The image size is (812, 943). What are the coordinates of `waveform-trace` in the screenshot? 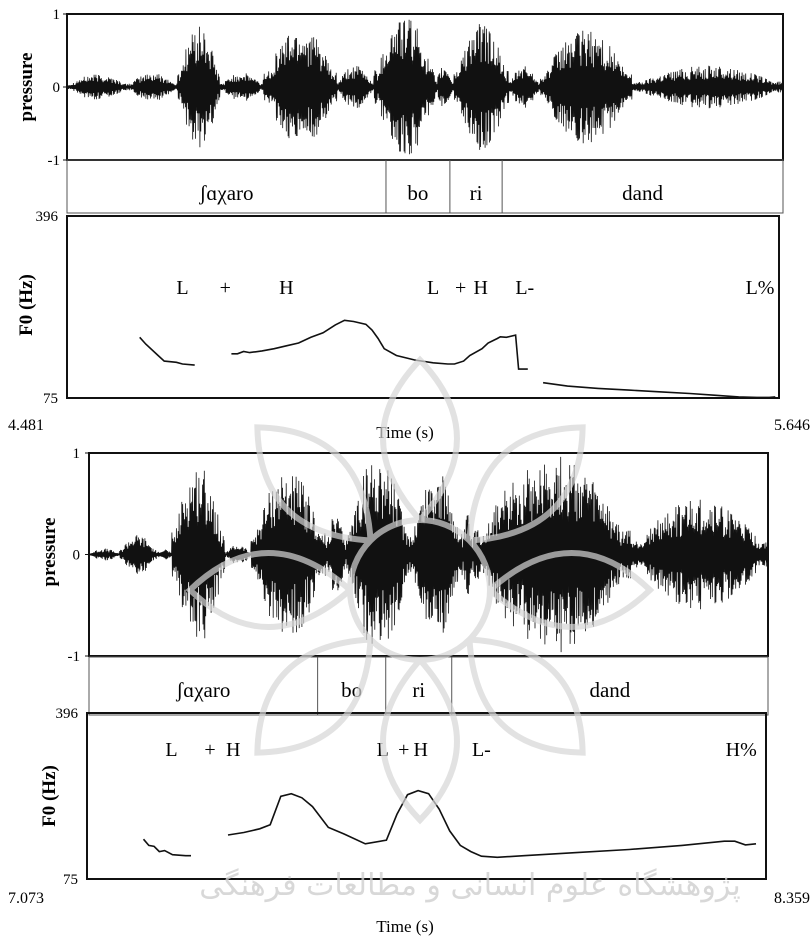 It's located at (425, 87).